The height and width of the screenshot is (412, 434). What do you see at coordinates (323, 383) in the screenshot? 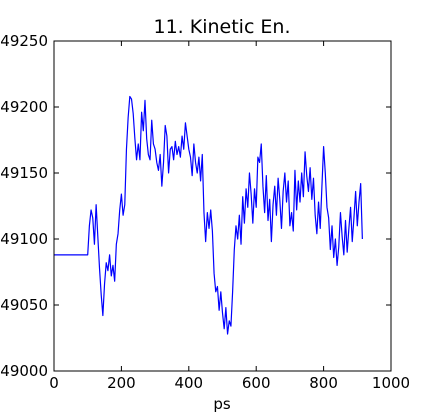
I see `x-tick-label: 800` at bounding box center [323, 383].